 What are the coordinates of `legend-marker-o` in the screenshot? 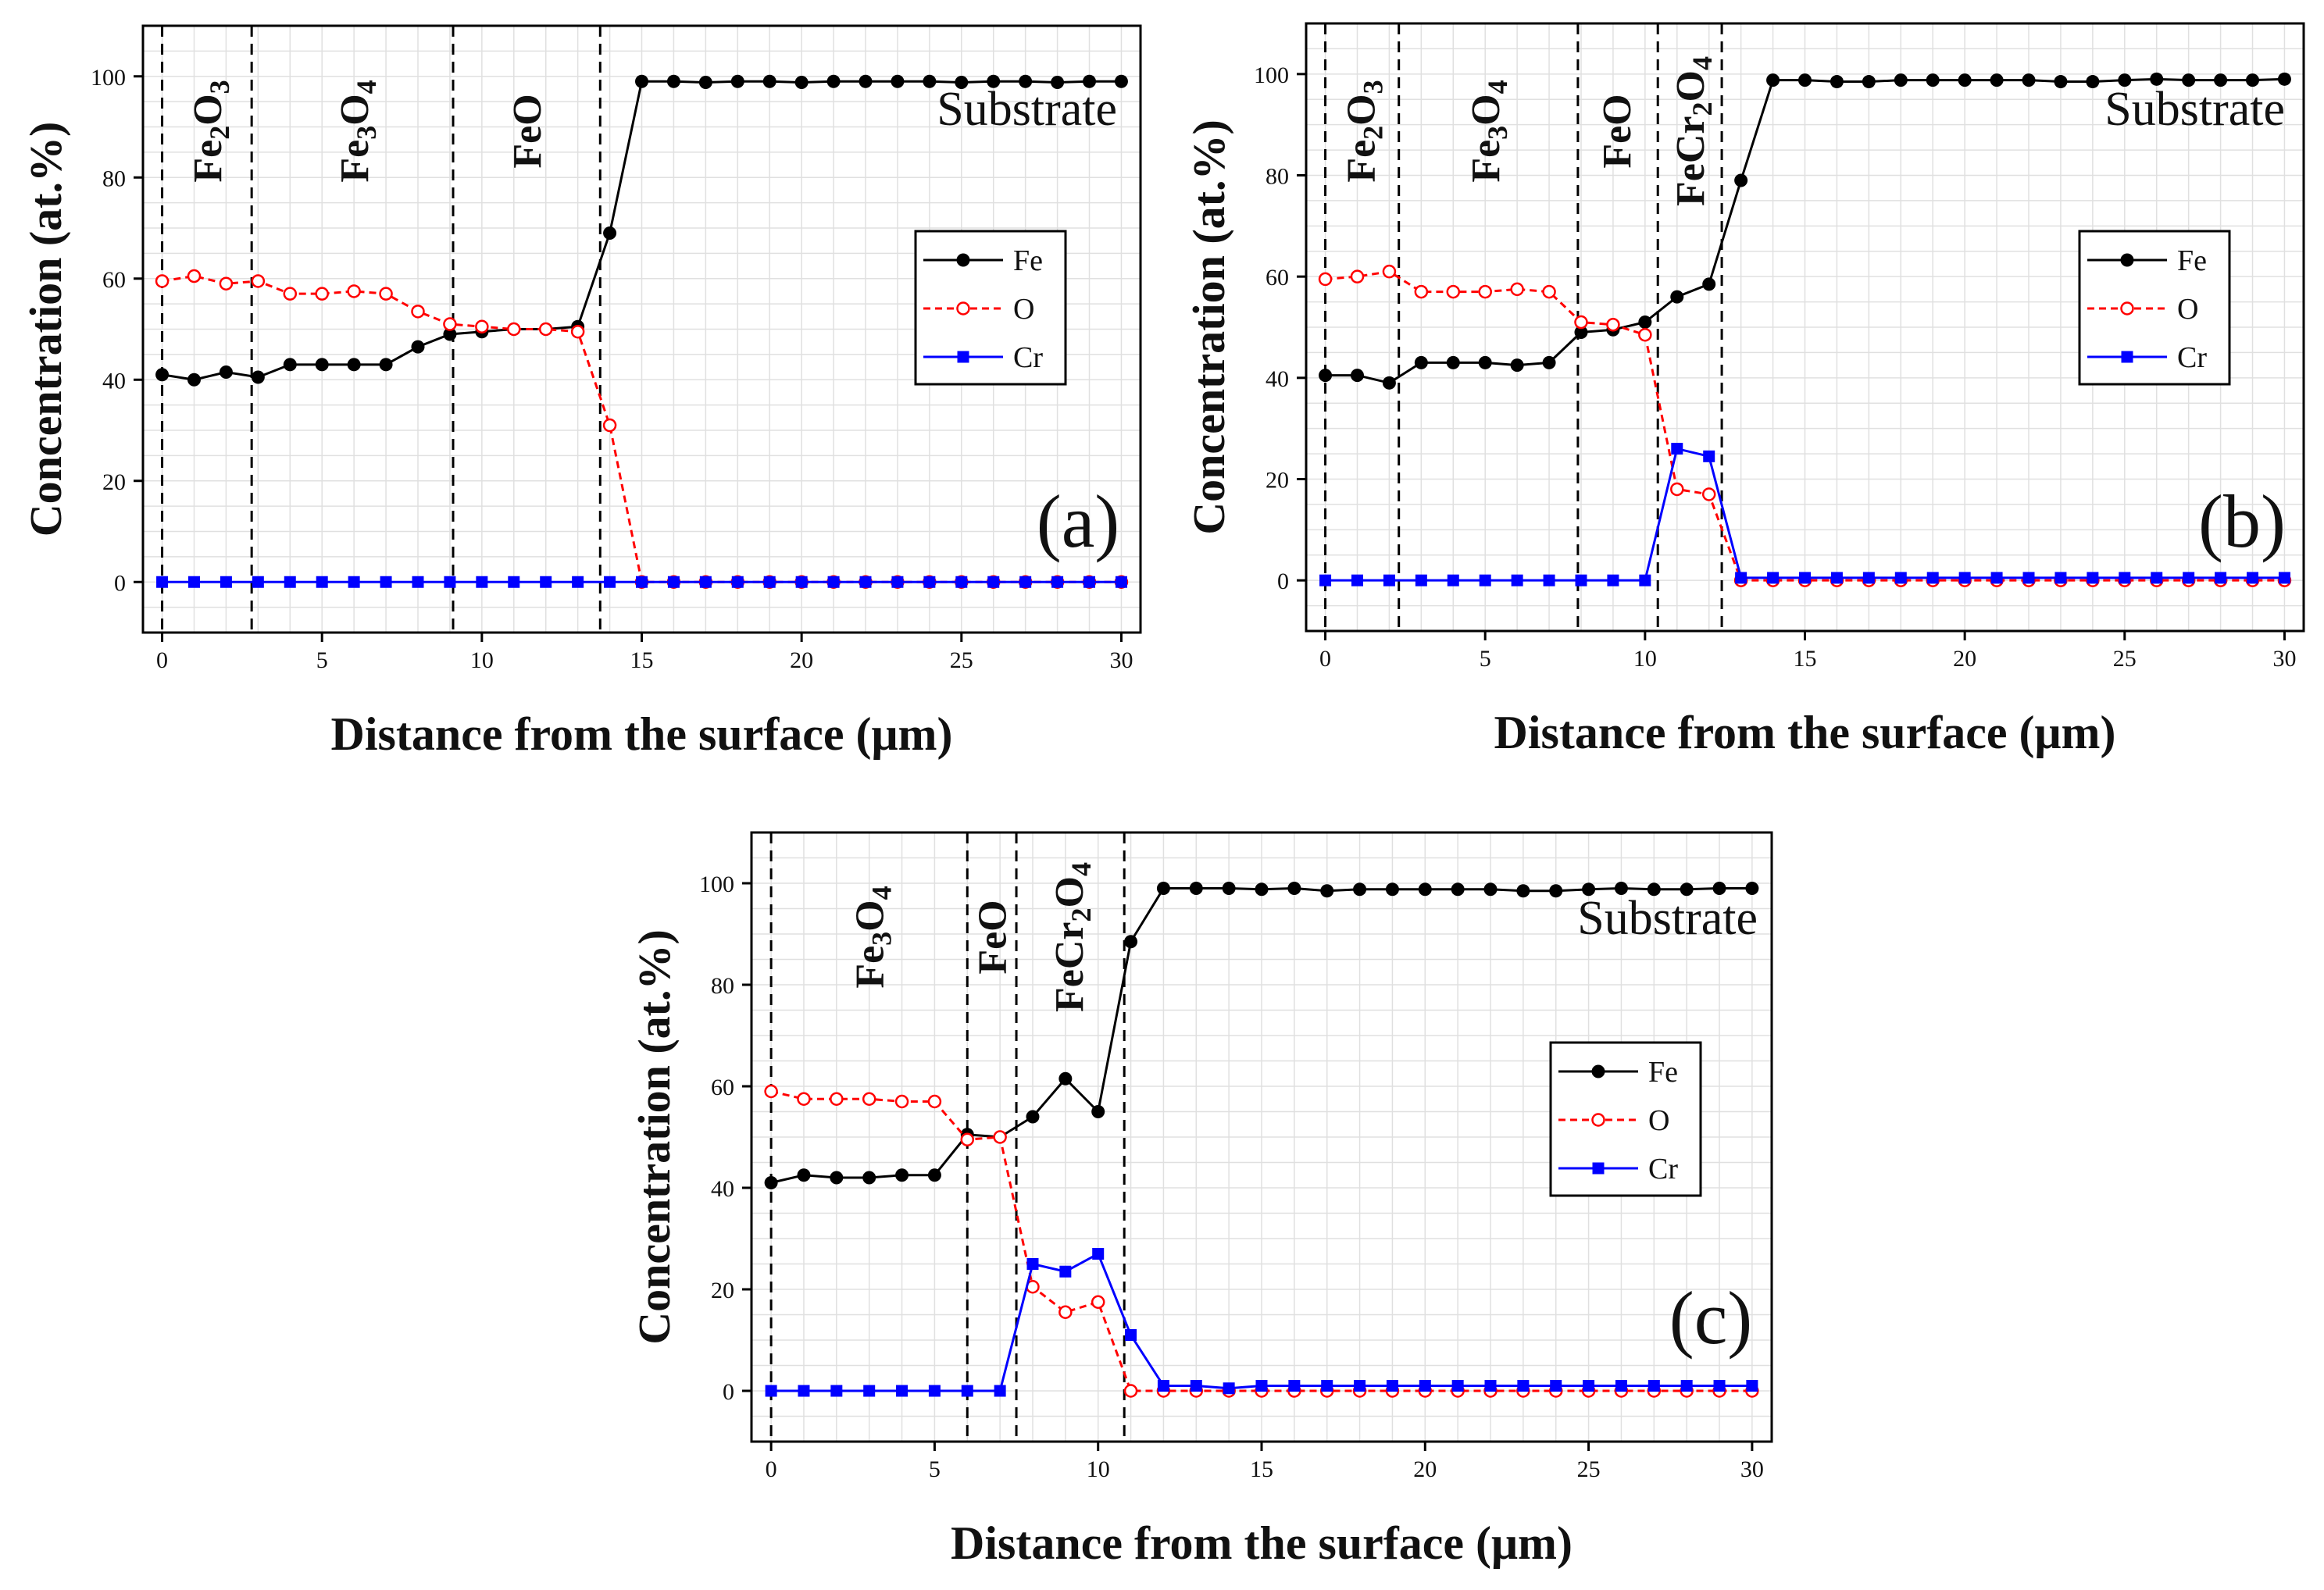 It's located at (1598, 1120).